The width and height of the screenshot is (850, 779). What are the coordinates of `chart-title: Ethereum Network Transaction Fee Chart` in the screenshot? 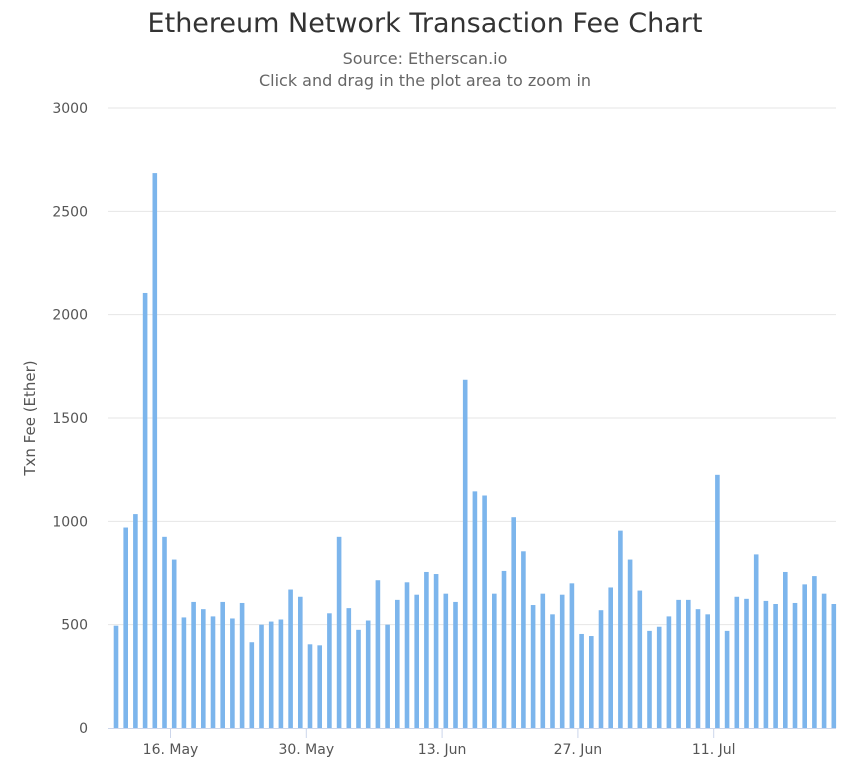 It's located at (425, 23).